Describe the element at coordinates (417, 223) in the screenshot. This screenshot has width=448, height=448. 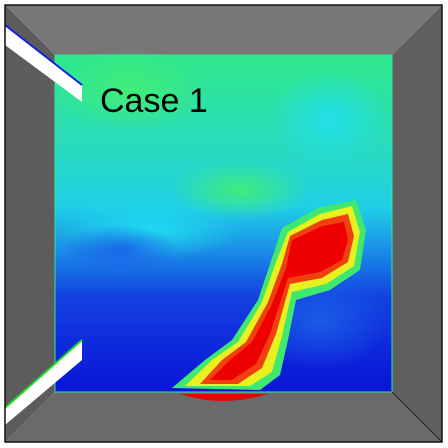
I see `frame-right` at that location.